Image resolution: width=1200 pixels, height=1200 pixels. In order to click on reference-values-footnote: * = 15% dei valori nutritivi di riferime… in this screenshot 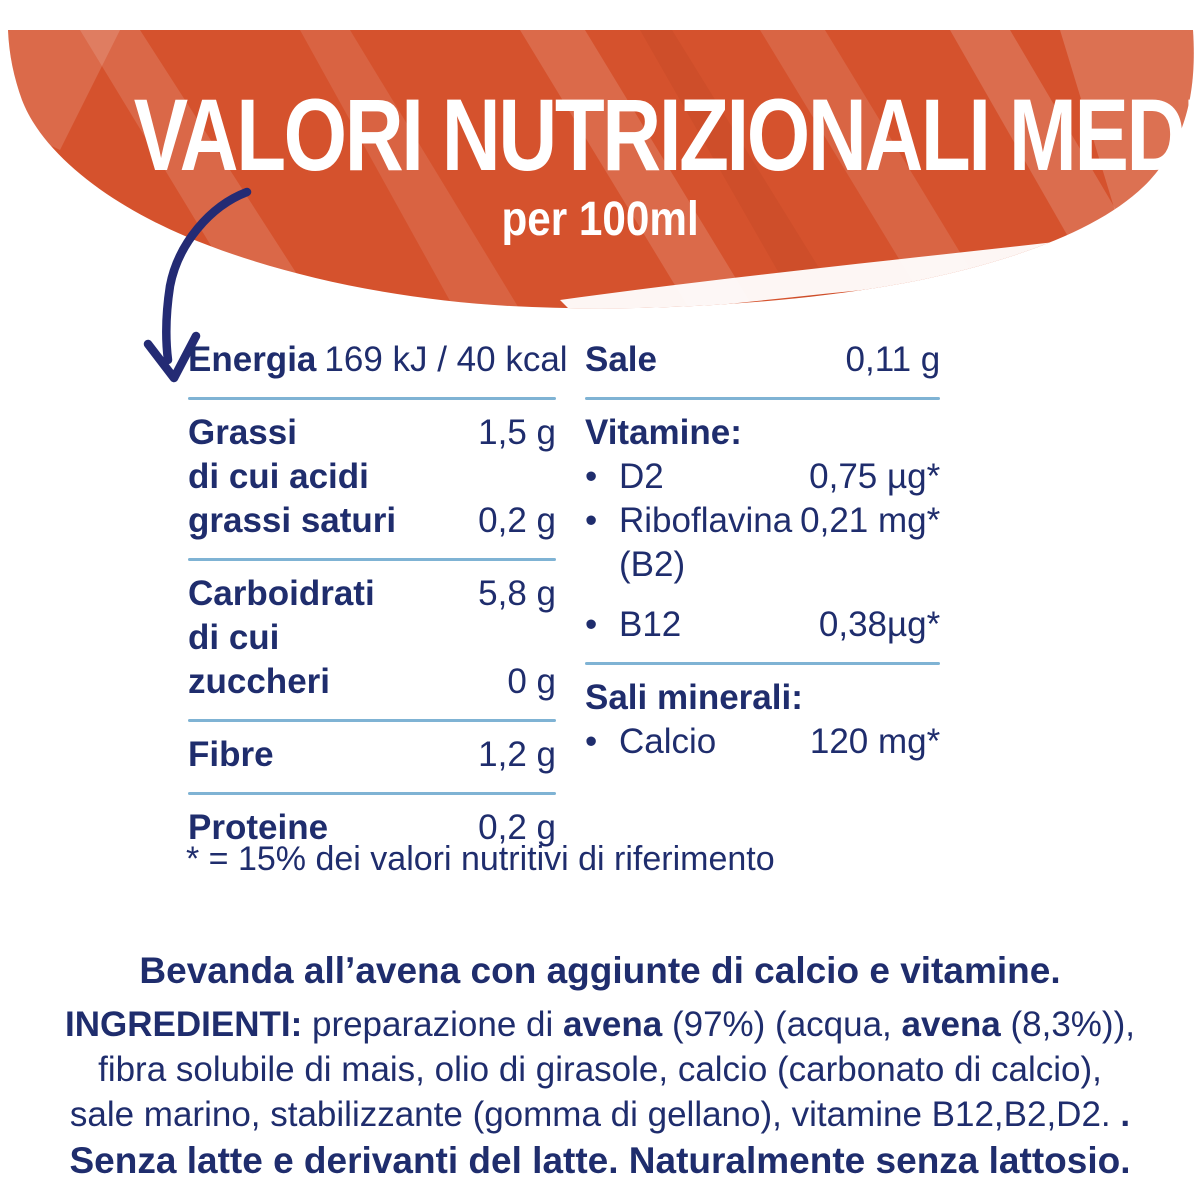, I will do `click(480, 859)`.